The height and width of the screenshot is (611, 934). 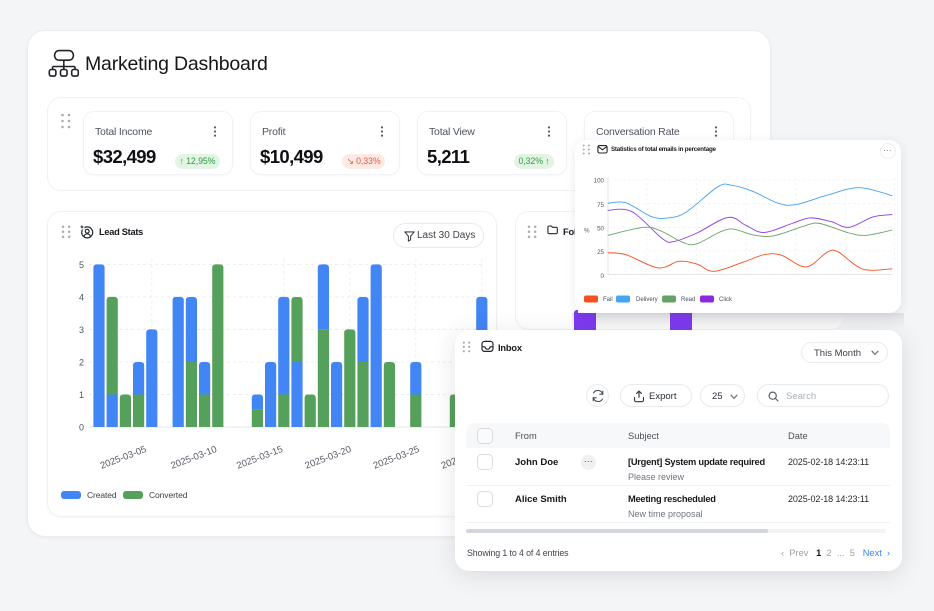 What do you see at coordinates (600, 252) in the screenshot?
I see `svg-text: 25` at bounding box center [600, 252].